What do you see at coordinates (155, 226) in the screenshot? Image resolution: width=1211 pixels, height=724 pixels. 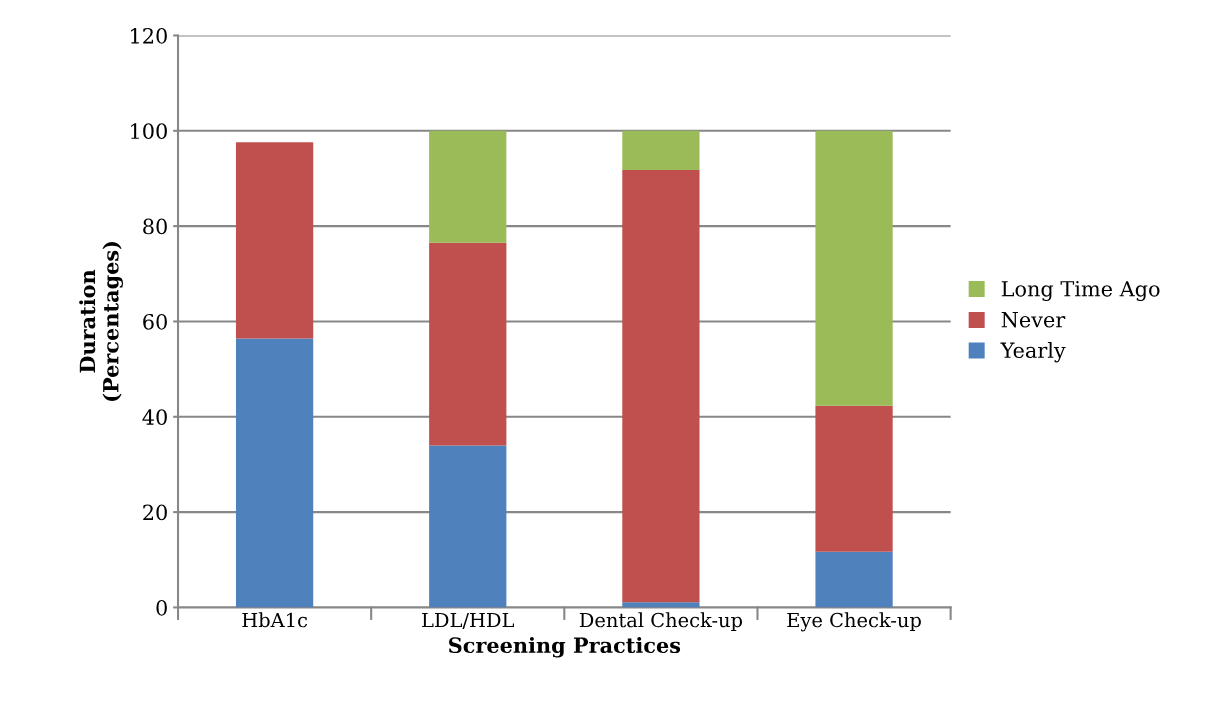 I see `y-tick-label: 80` at bounding box center [155, 226].